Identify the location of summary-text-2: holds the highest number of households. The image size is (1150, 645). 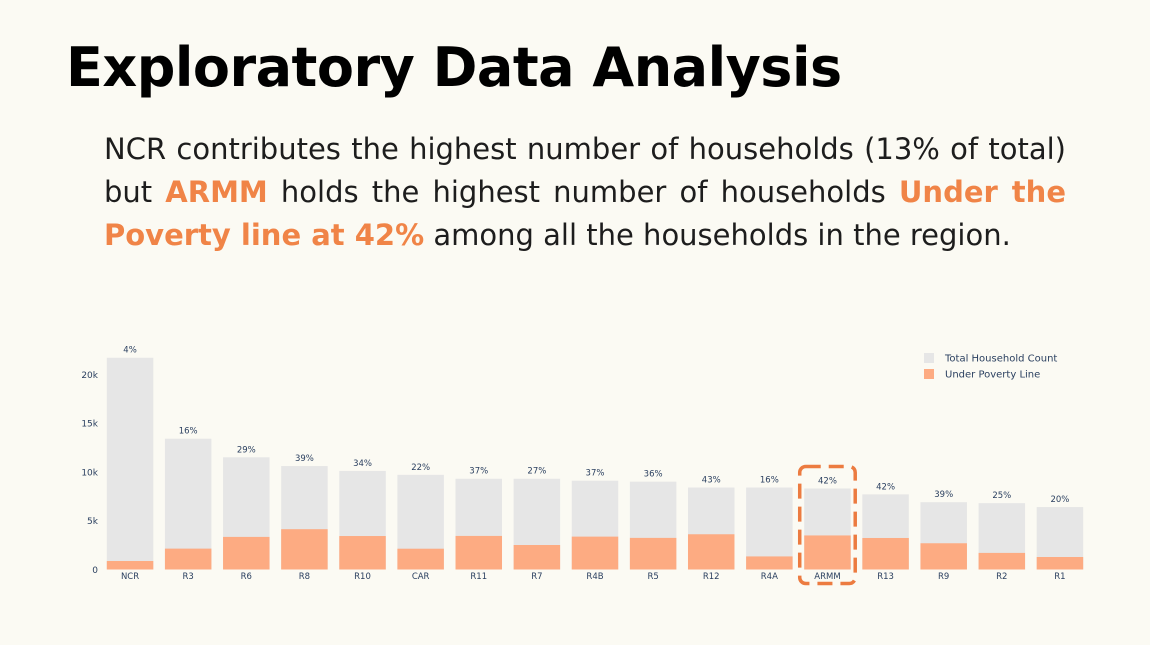
(583, 192).